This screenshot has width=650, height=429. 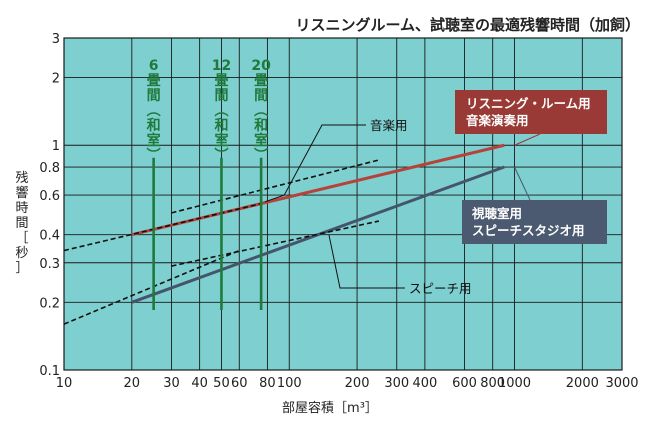 What do you see at coordinates (56, 79) in the screenshot?
I see `y-tick-label: 2` at bounding box center [56, 79].